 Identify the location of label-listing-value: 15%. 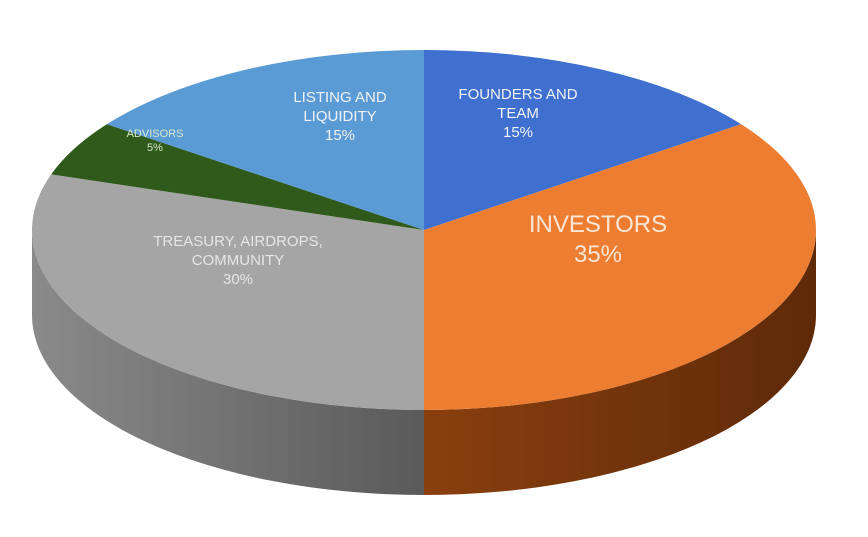
(340, 135).